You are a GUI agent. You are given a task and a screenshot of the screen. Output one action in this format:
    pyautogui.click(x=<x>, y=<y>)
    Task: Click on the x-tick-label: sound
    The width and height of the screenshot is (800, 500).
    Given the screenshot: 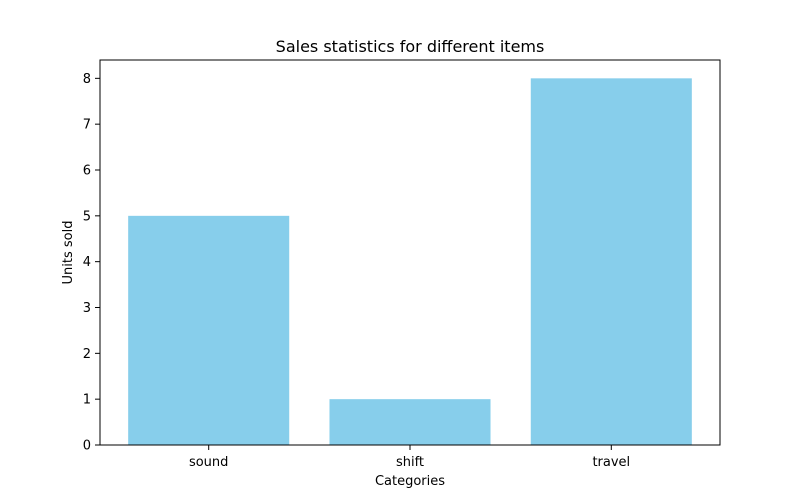 What is the action you would take?
    pyautogui.click(x=208, y=462)
    